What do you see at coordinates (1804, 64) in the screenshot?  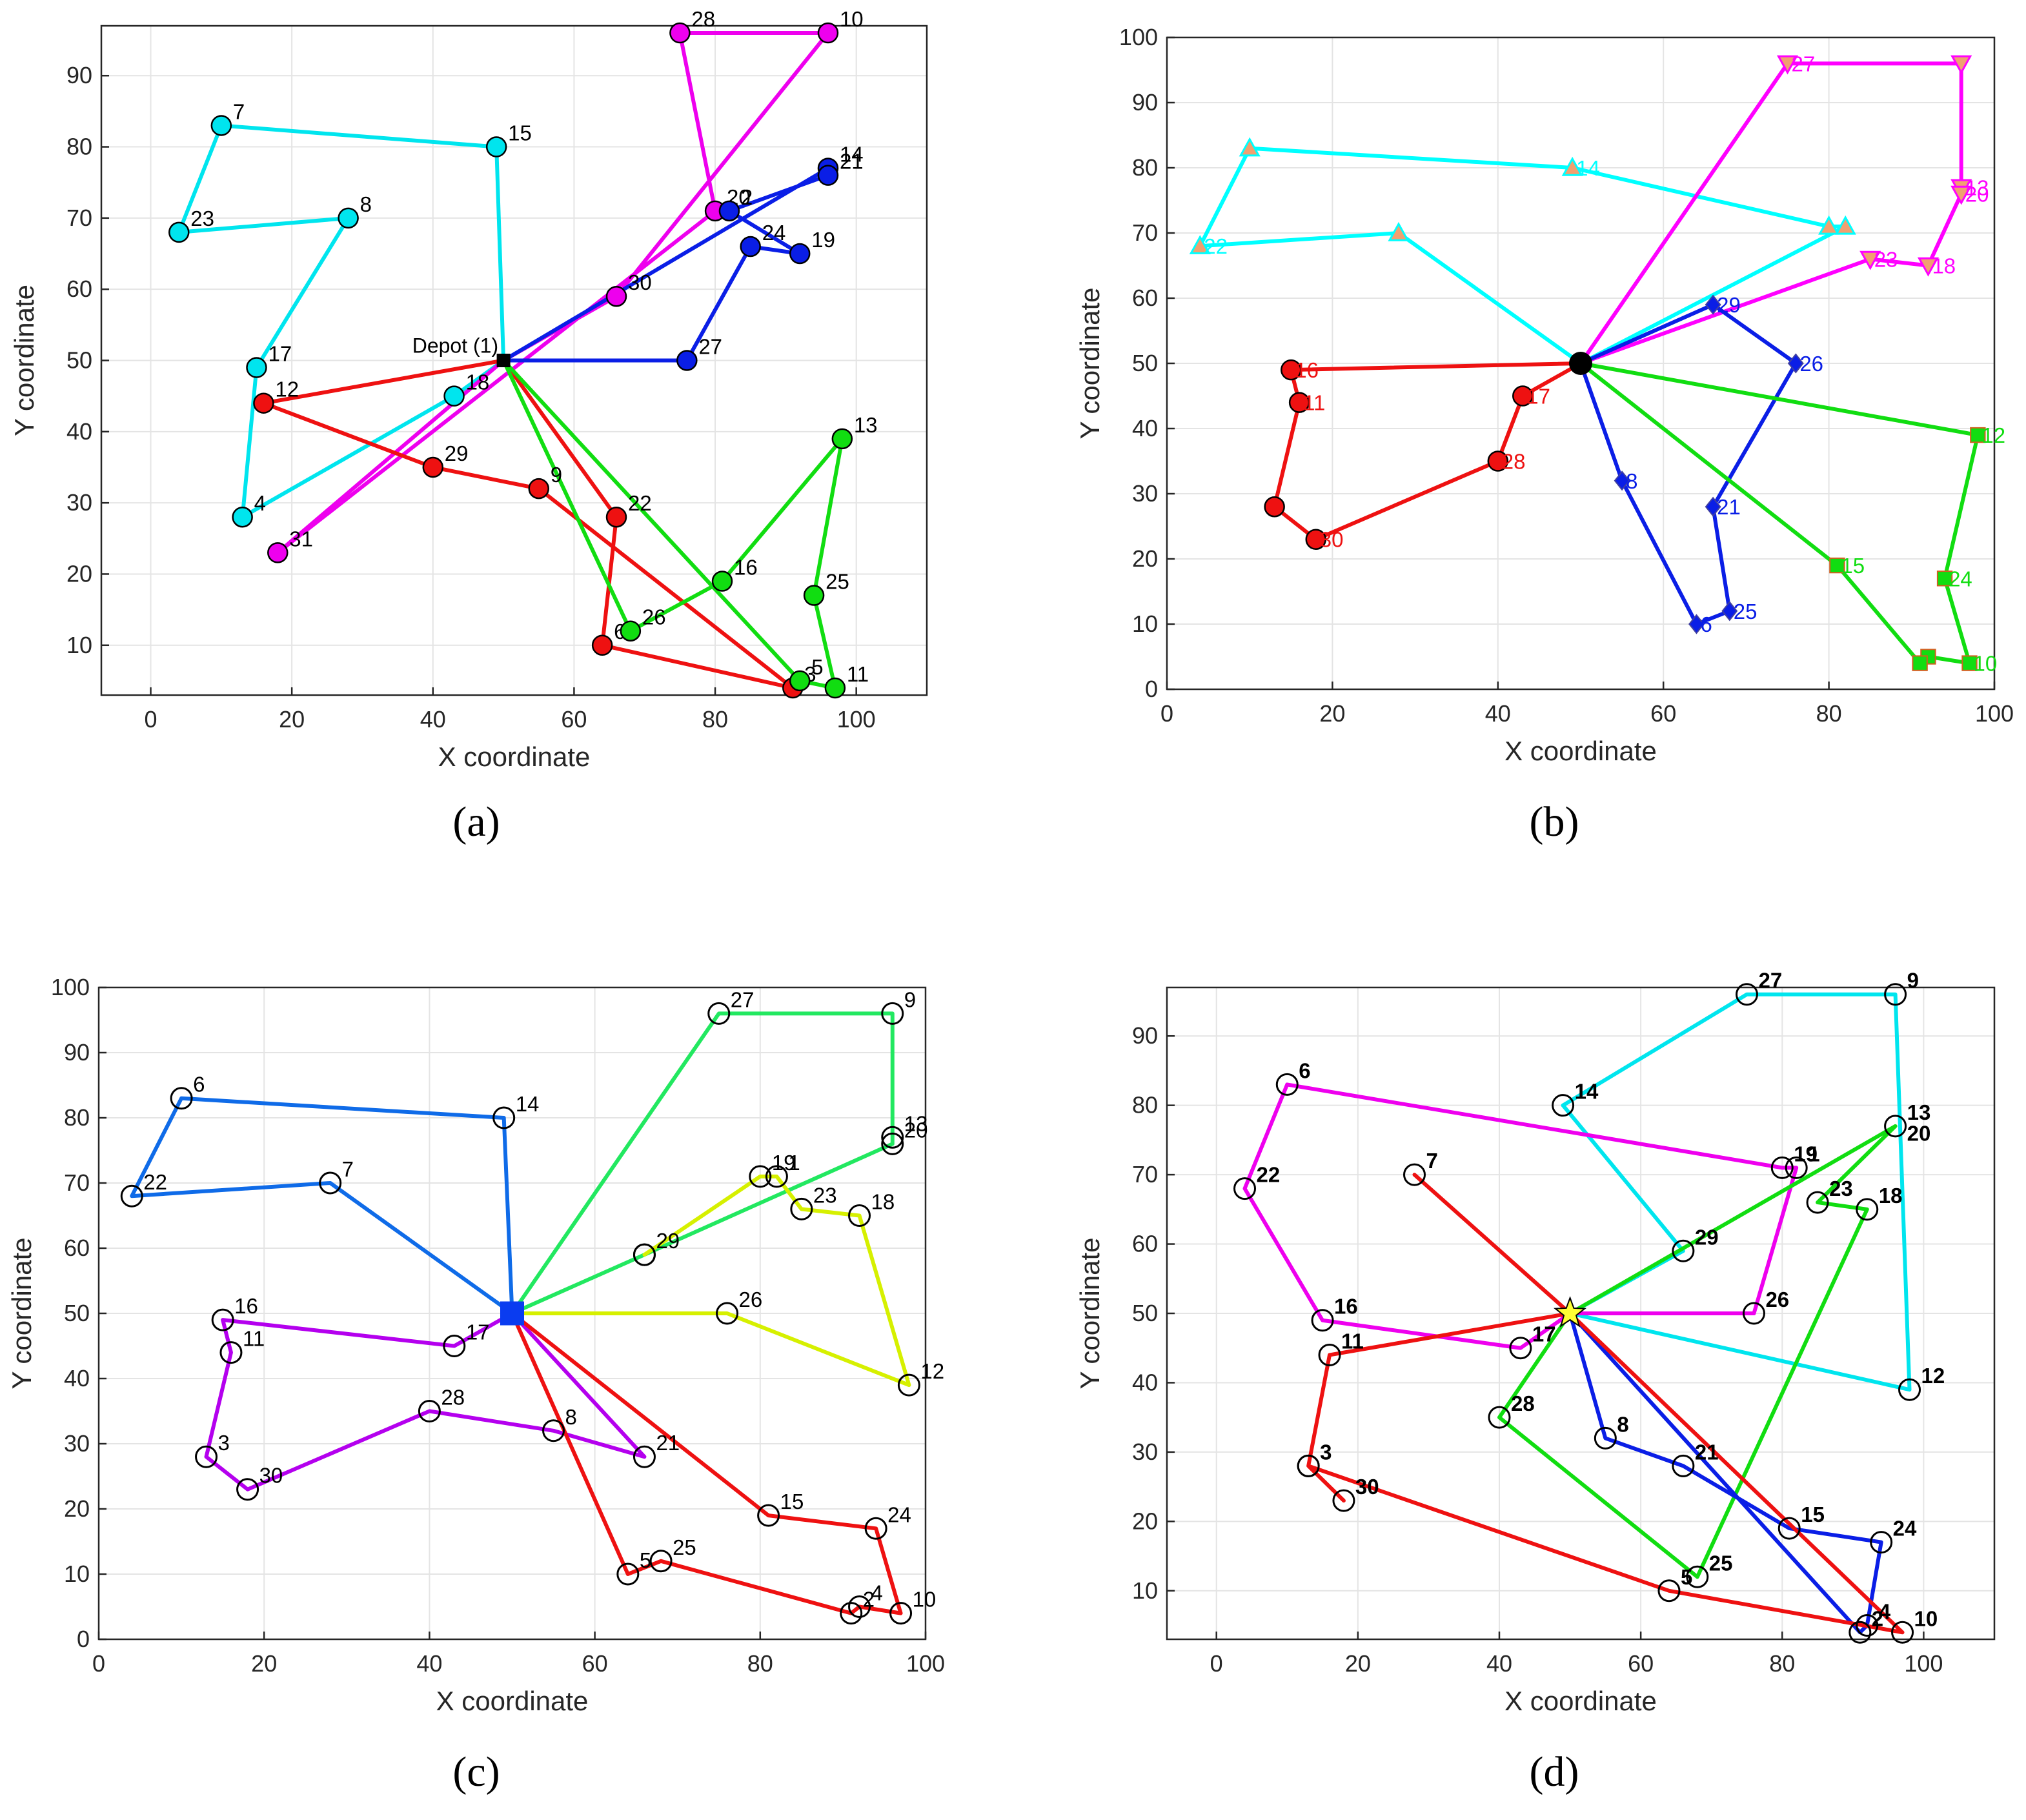 I see `chart-b-node-label: 27` at bounding box center [1804, 64].